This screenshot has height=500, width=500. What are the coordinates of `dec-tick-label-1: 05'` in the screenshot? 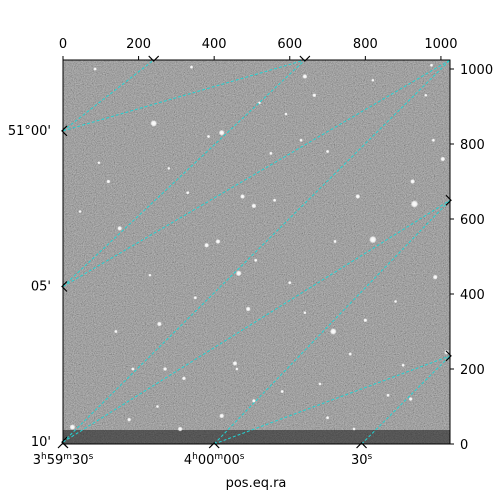 It's located at (41, 287).